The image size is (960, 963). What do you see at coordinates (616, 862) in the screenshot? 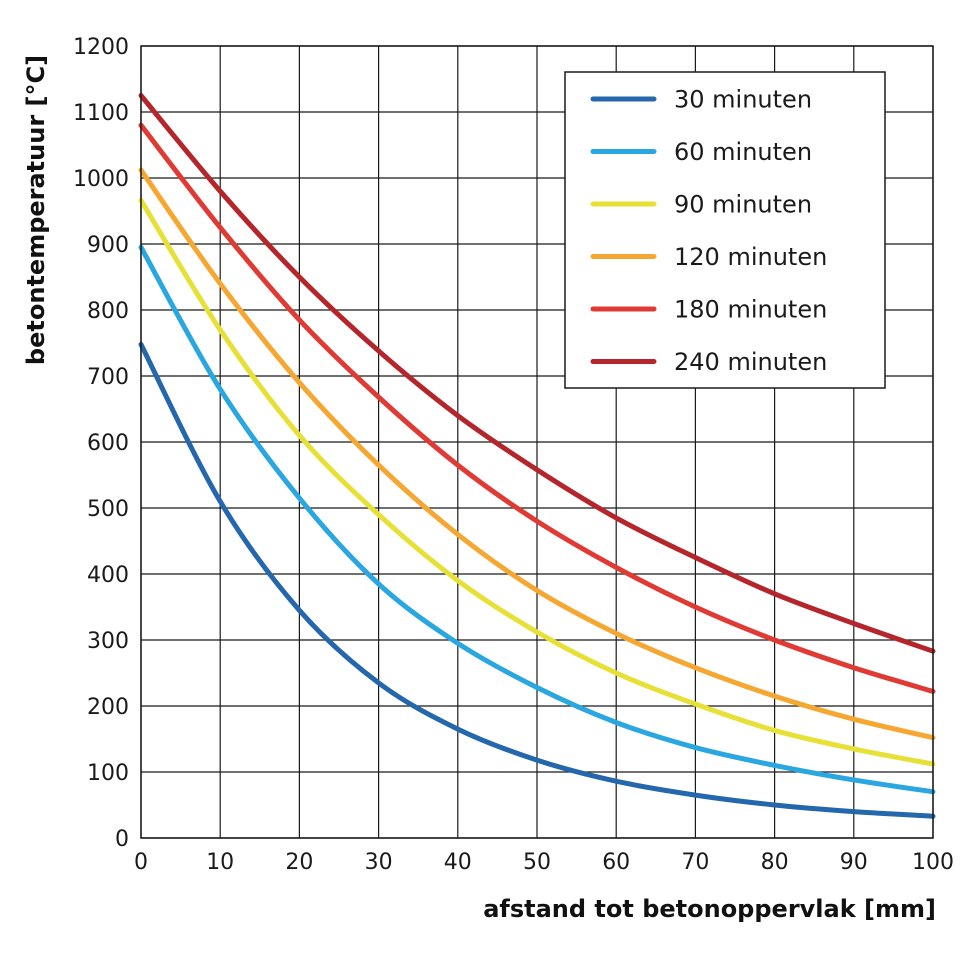
I see `x-tick-label: 60` at bounding box center [616, 862].